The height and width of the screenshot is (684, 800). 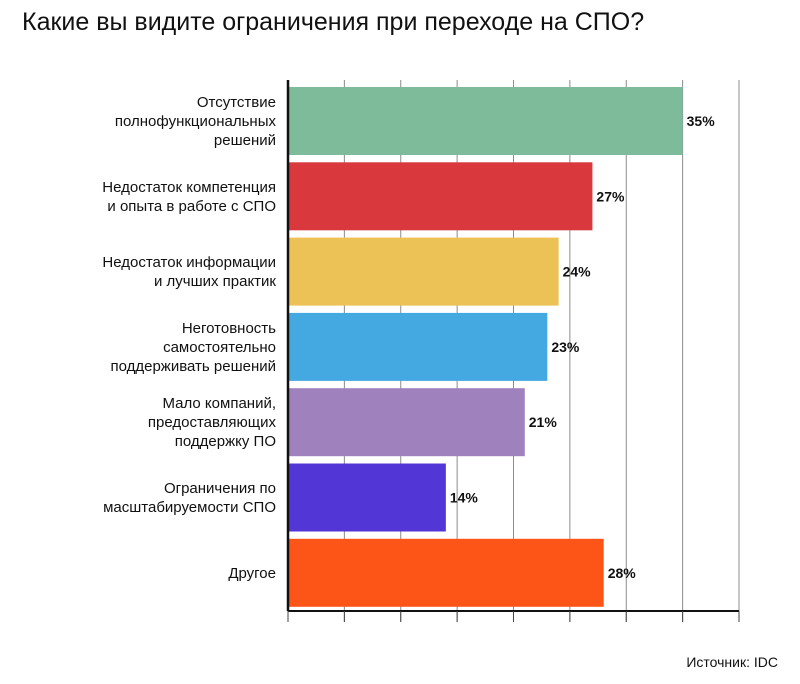 What do you see at coordinates (229, 328) in the screenshot?
I see `category-label: Неготовность` at bounding box center [229, 328].